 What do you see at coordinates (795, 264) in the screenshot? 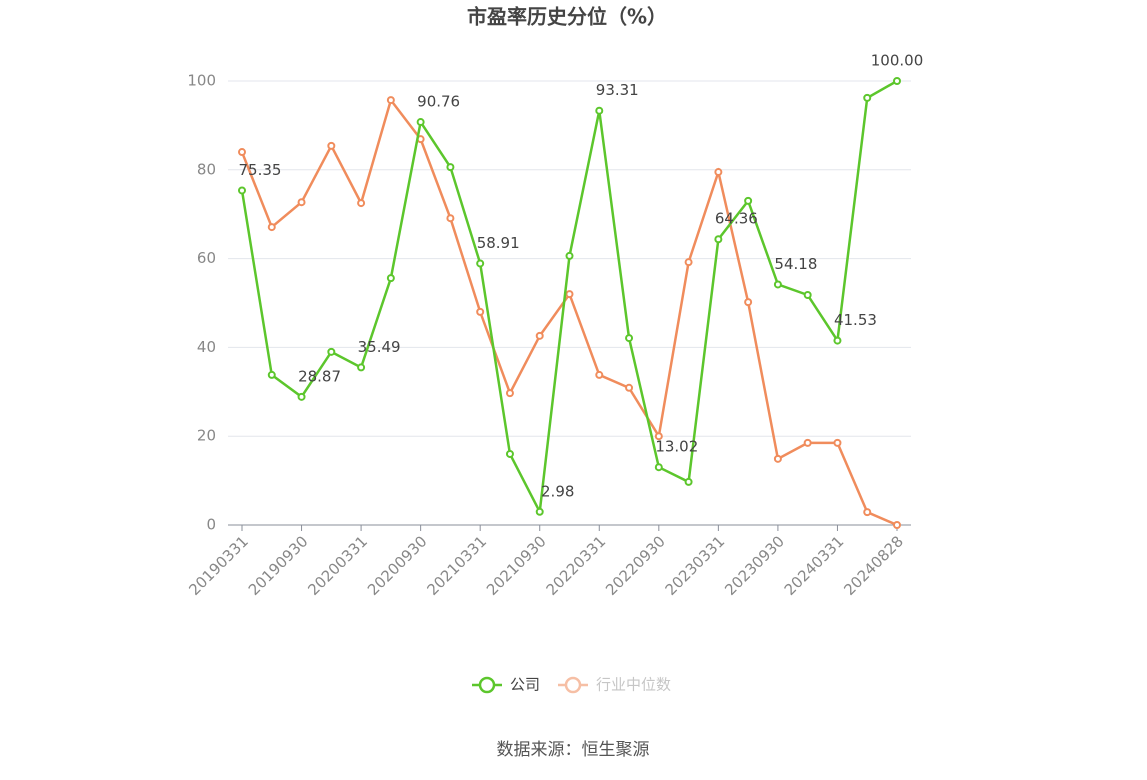
I see `data-label: 54.18` at bounding box center [795, 264].